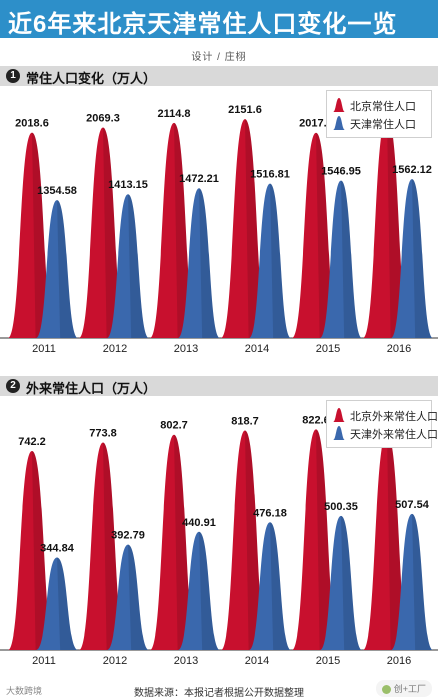 The image size is (438, 700). I want to click on legend-swatch-tianjin-migrant, so click(339, 433).